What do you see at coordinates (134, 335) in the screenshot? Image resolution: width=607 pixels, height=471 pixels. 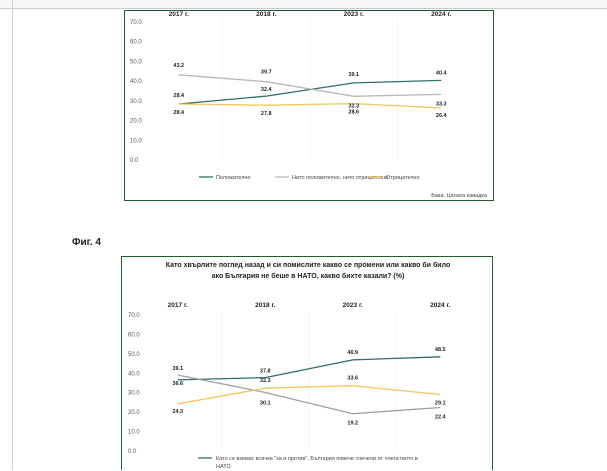 I see `chart2-y-tick-label: 60.0` at bounding box center [134, 335].